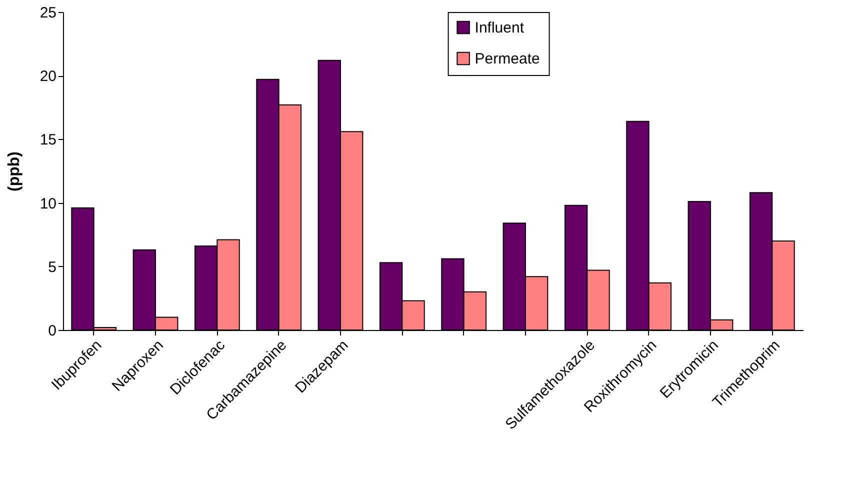 The image size is (855, 499). What do you see at coordinates (48, 203) in the screenshot?
I see `y-tick-label: 10` at bounding box center [48, 203].